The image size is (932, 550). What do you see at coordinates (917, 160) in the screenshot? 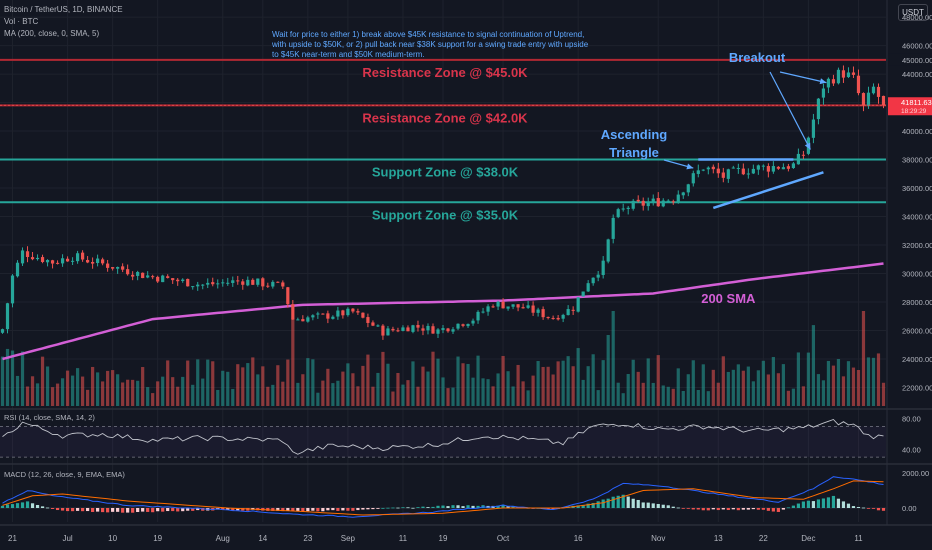
I see `price-tick-label: 38000.00` at bounding box center [917, 160].